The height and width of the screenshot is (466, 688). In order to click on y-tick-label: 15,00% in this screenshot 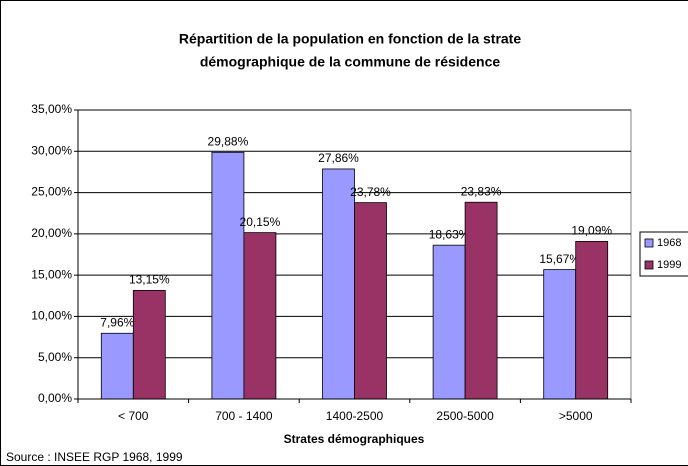, I will do `click(51, 274)`.